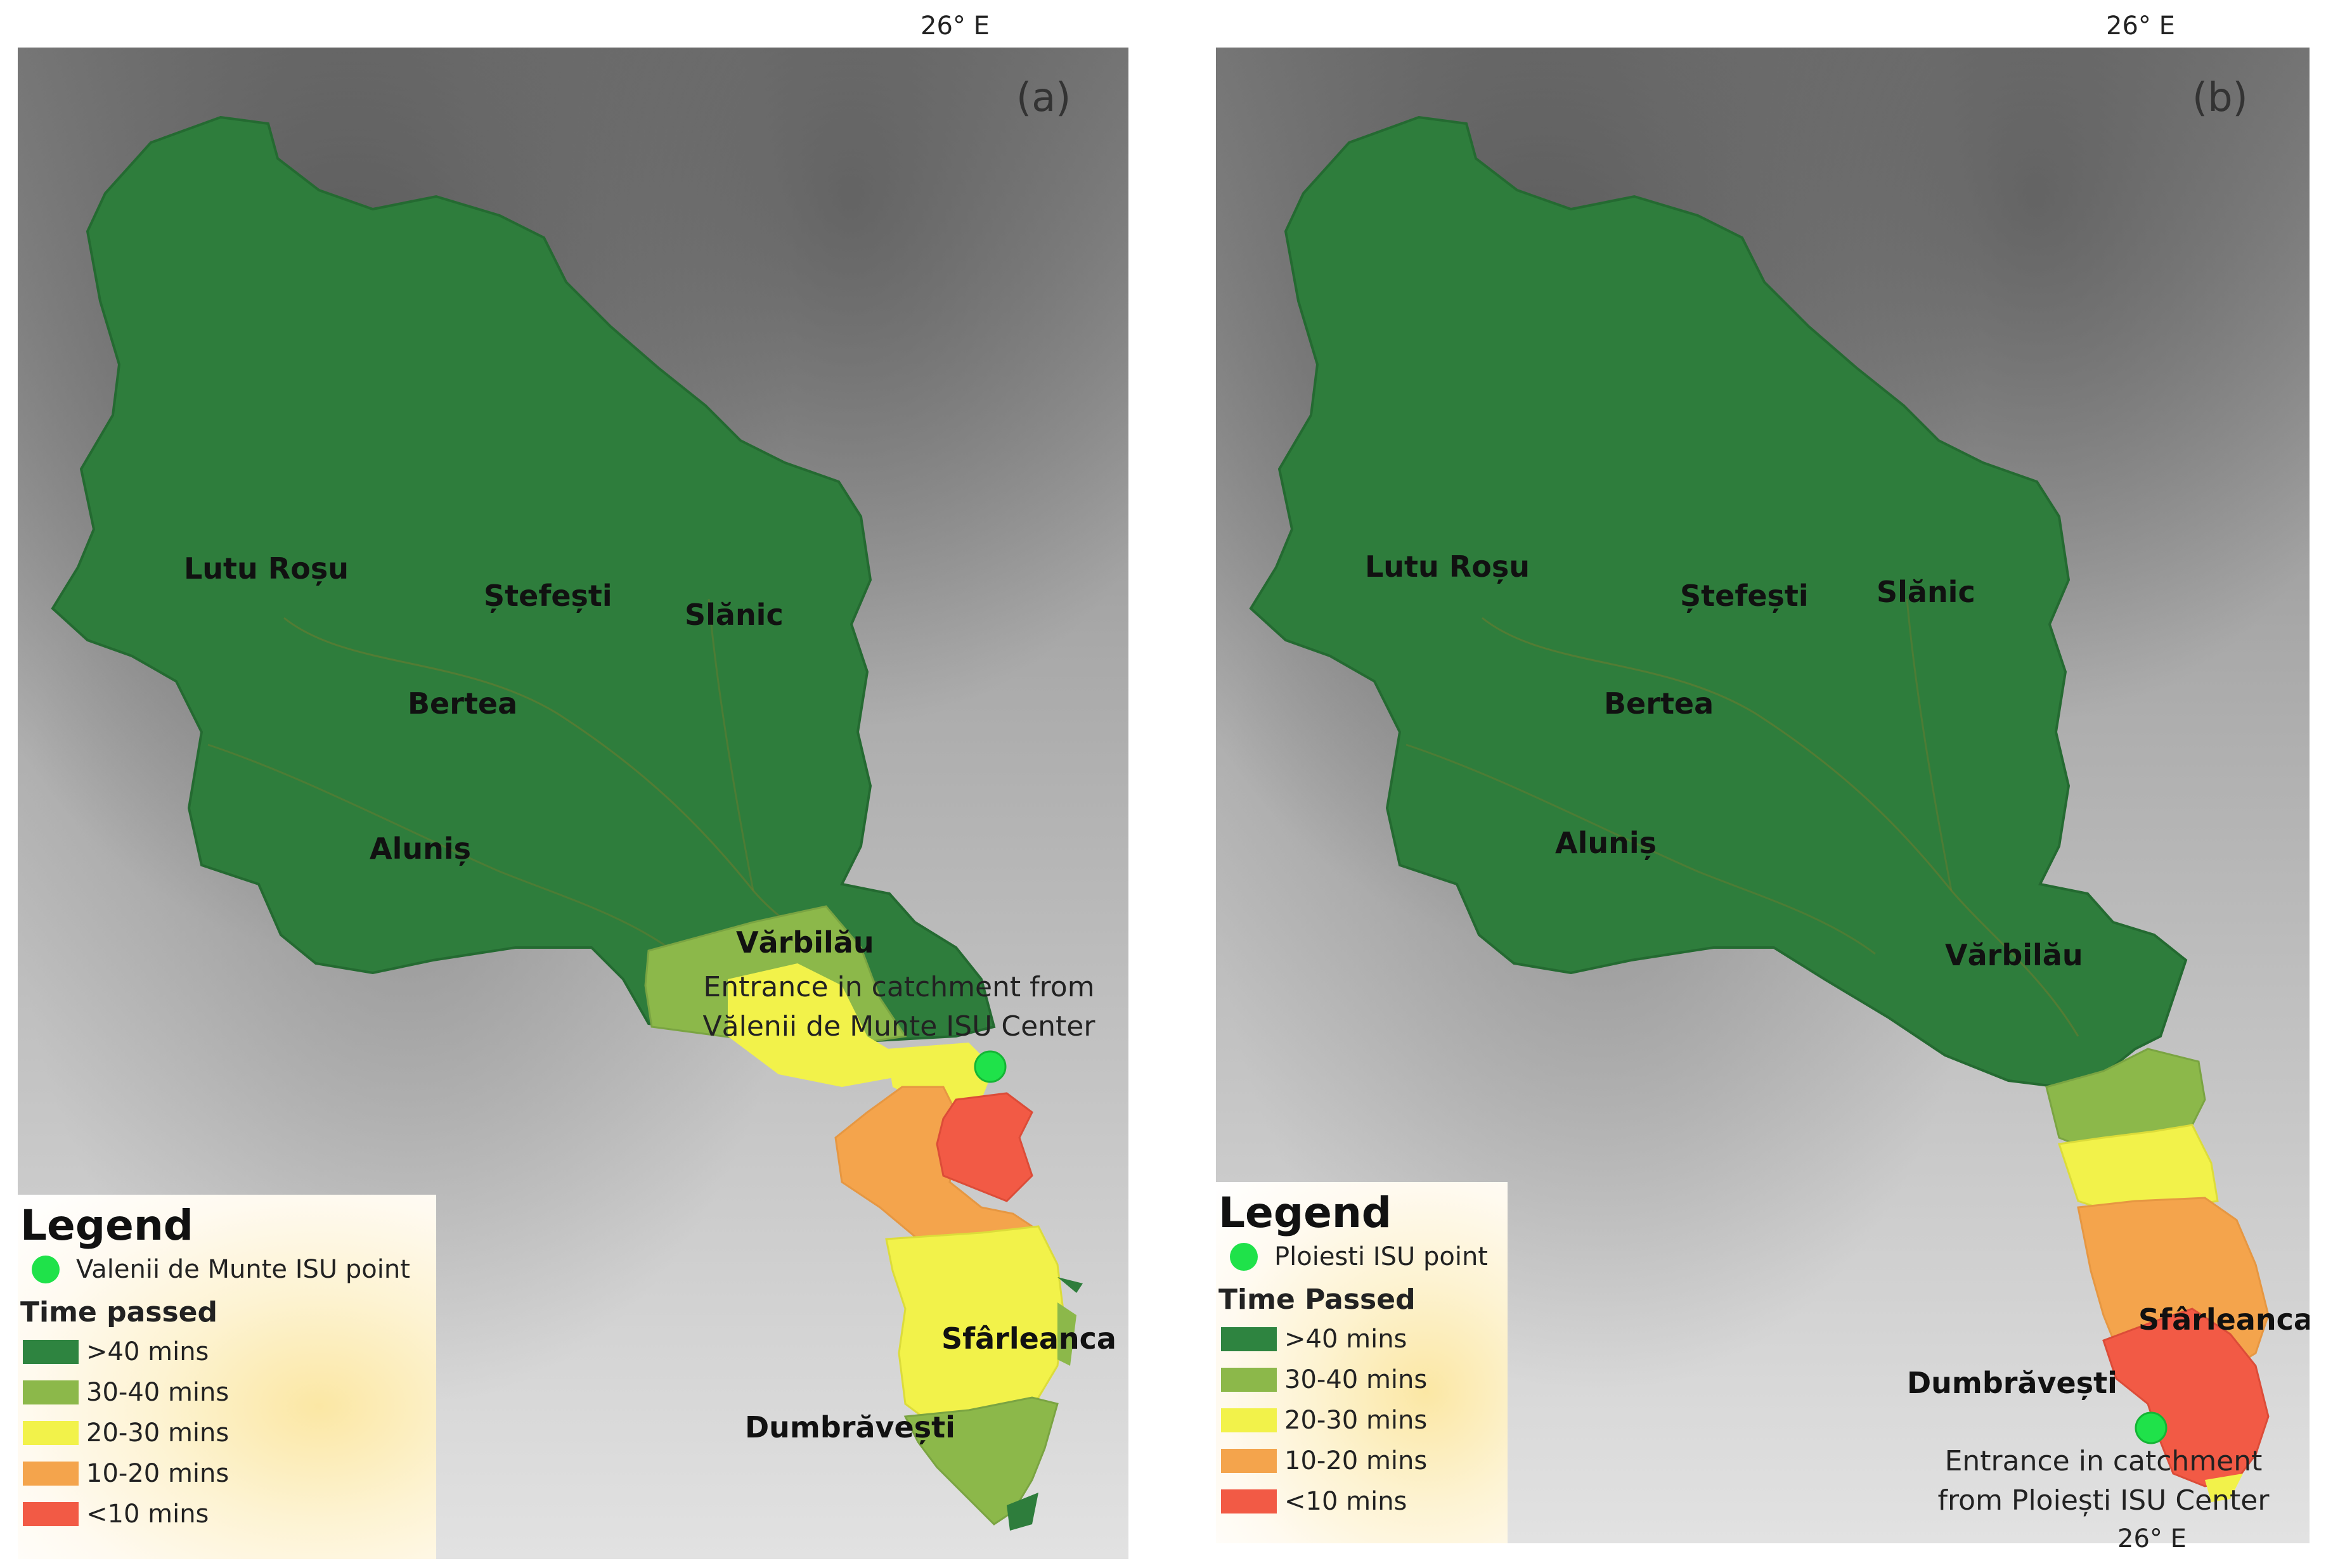 This screenshot has height=1568, width=2326. I want to click on legend-point-row: Ploiesti ISU point, so click(1363, 1257).